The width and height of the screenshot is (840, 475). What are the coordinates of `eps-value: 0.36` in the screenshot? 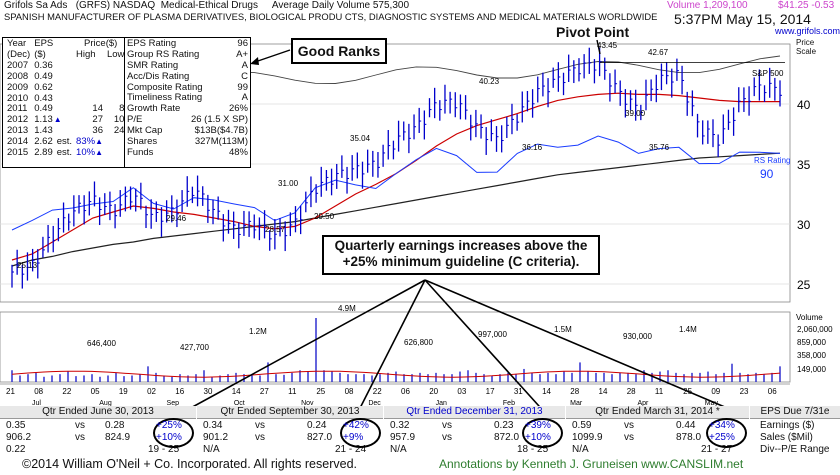 It's located at (43, 65).